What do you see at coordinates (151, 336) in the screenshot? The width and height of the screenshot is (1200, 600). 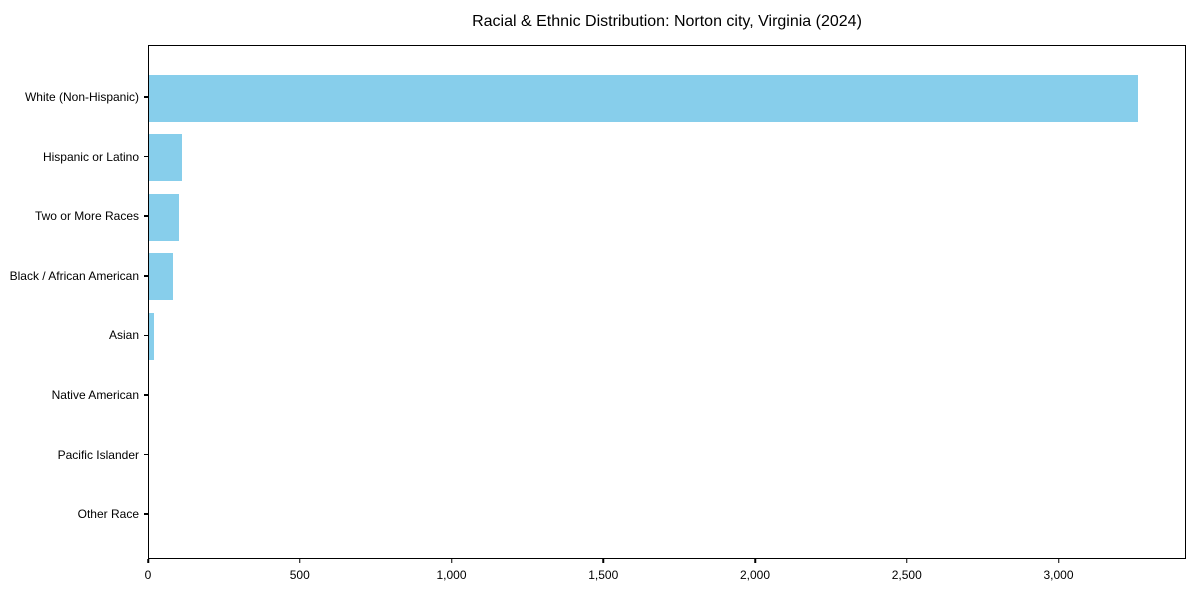 I see `bar-asian` at bounding box center [151, 336].